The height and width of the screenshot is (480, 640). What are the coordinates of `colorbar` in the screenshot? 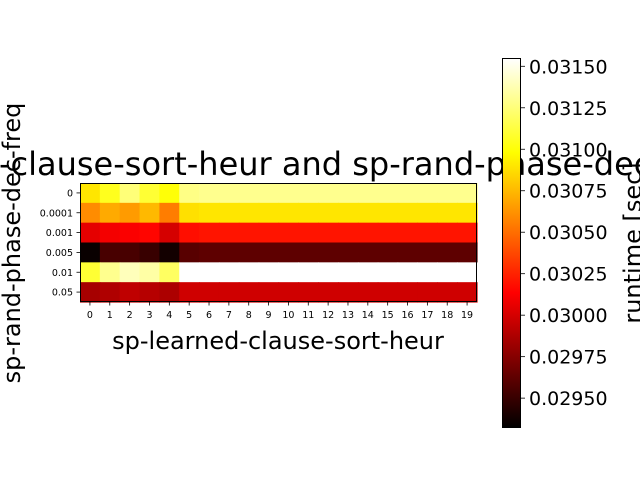 It's located at (511, 243).